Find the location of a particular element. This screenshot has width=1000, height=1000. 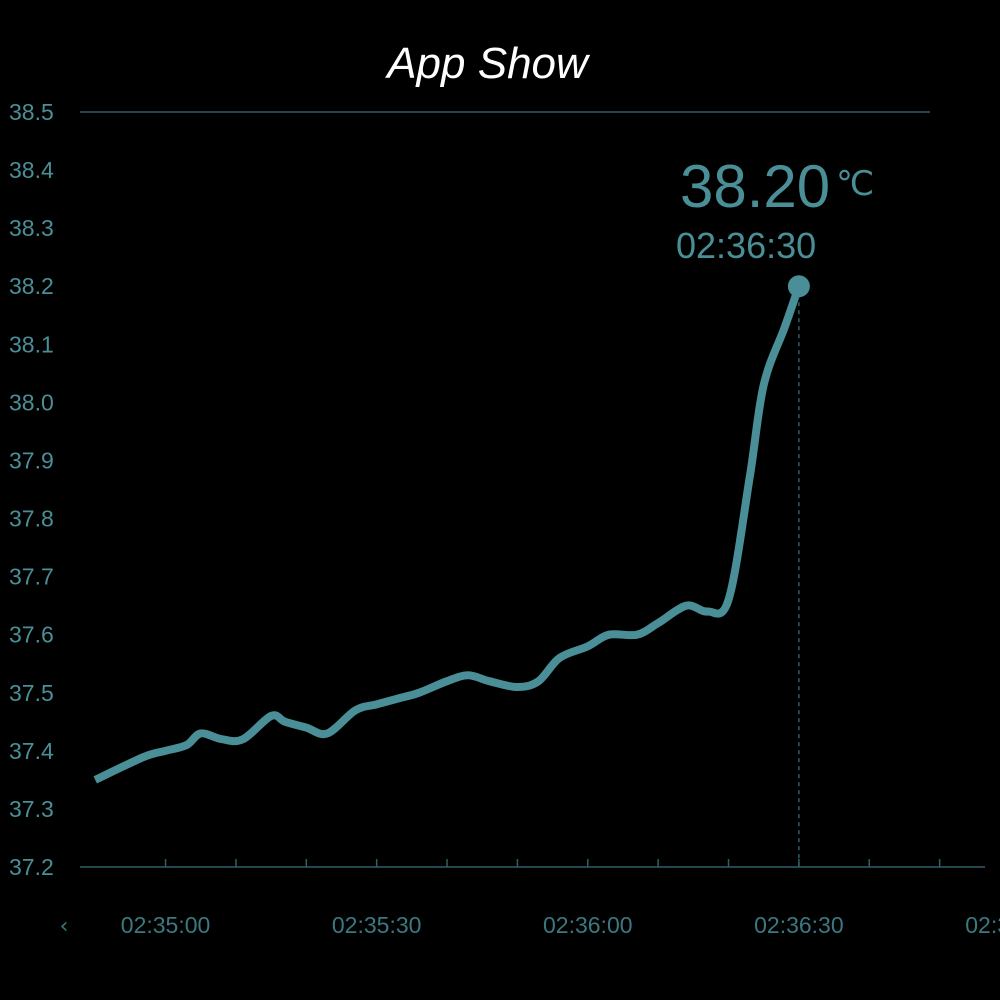

highlight-point is located at coordinates (798, 286).